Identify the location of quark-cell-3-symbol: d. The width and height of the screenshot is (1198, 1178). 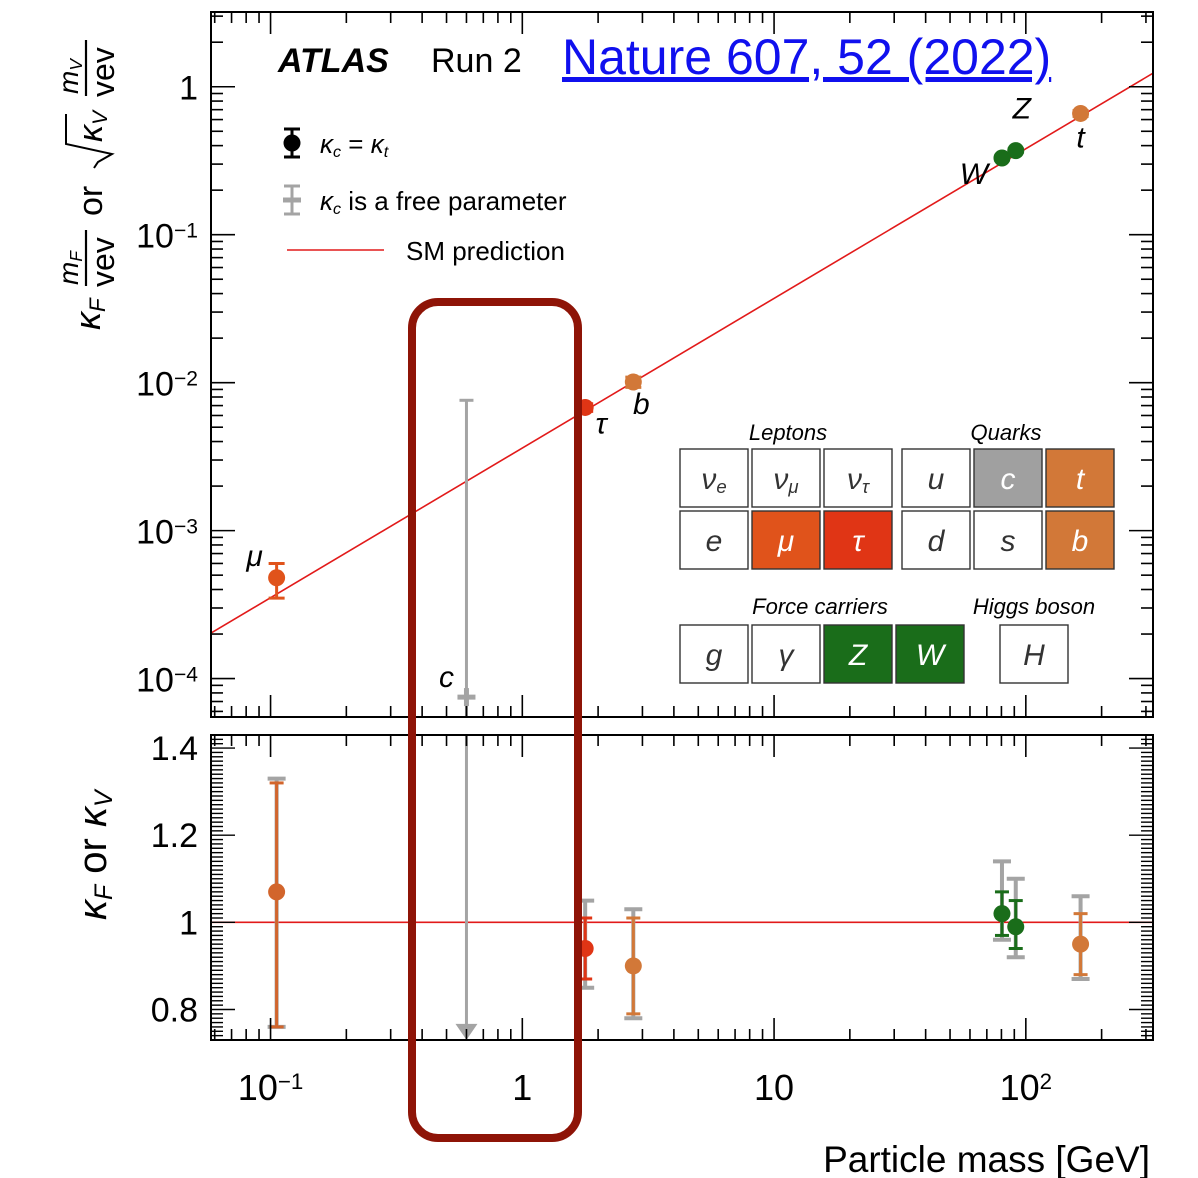
(937, 541).